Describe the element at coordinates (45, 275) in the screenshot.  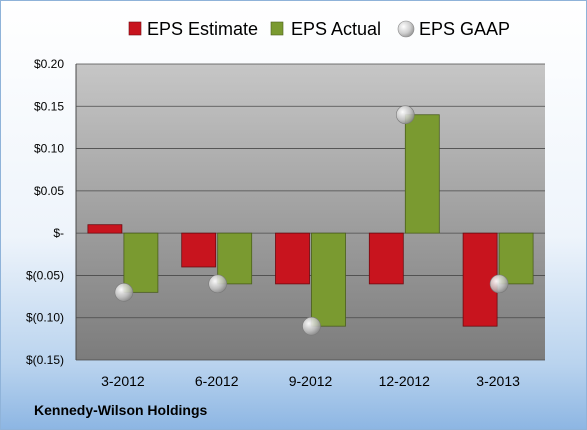
I see `y-tick-label: $(0.05)` at that location.